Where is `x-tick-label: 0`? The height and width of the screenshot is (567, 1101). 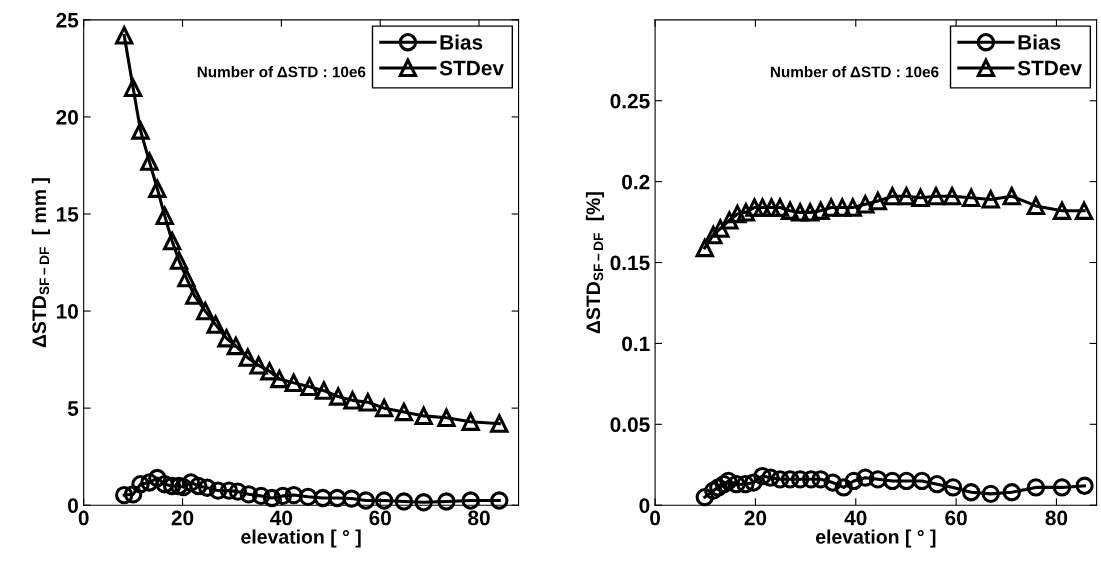 x-tick-label: 0 is located at coordinates (655, 518).